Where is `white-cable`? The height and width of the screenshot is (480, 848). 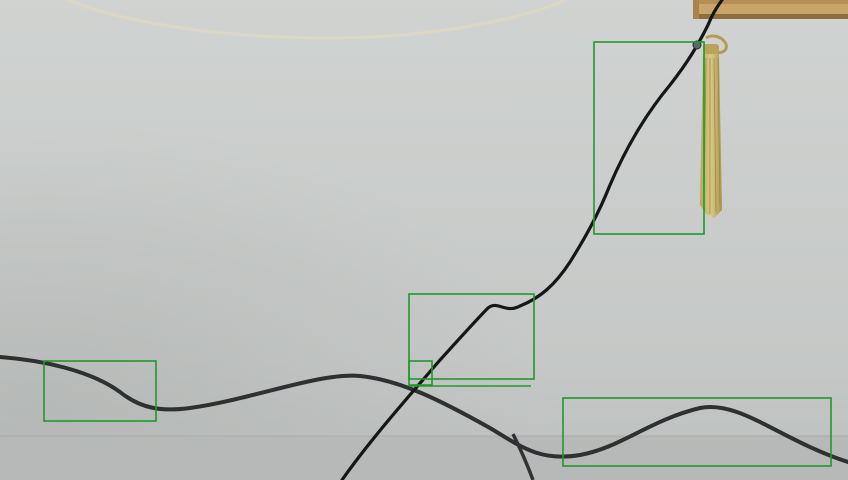
white-cable is located at coordinates (316, 20).